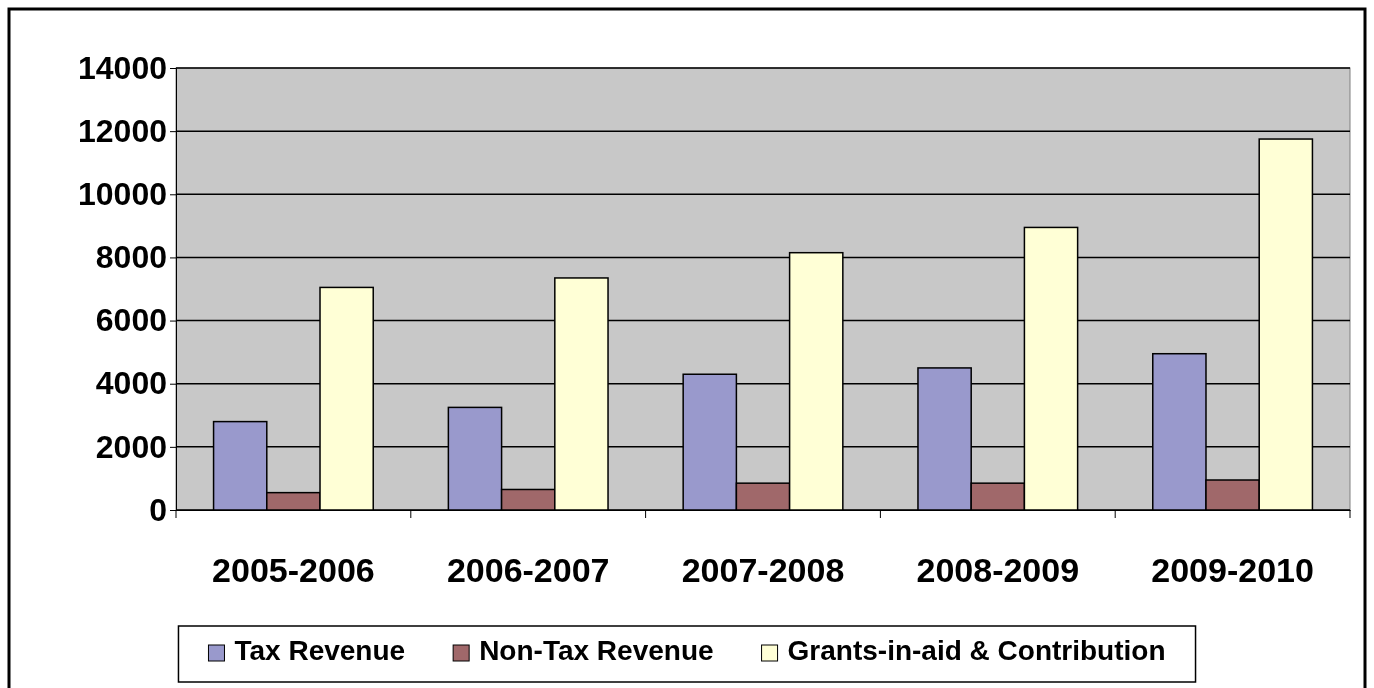 This screenshot has width=1374, height=688. I want to click on y-tick-label: 10000, so click(122, 194).